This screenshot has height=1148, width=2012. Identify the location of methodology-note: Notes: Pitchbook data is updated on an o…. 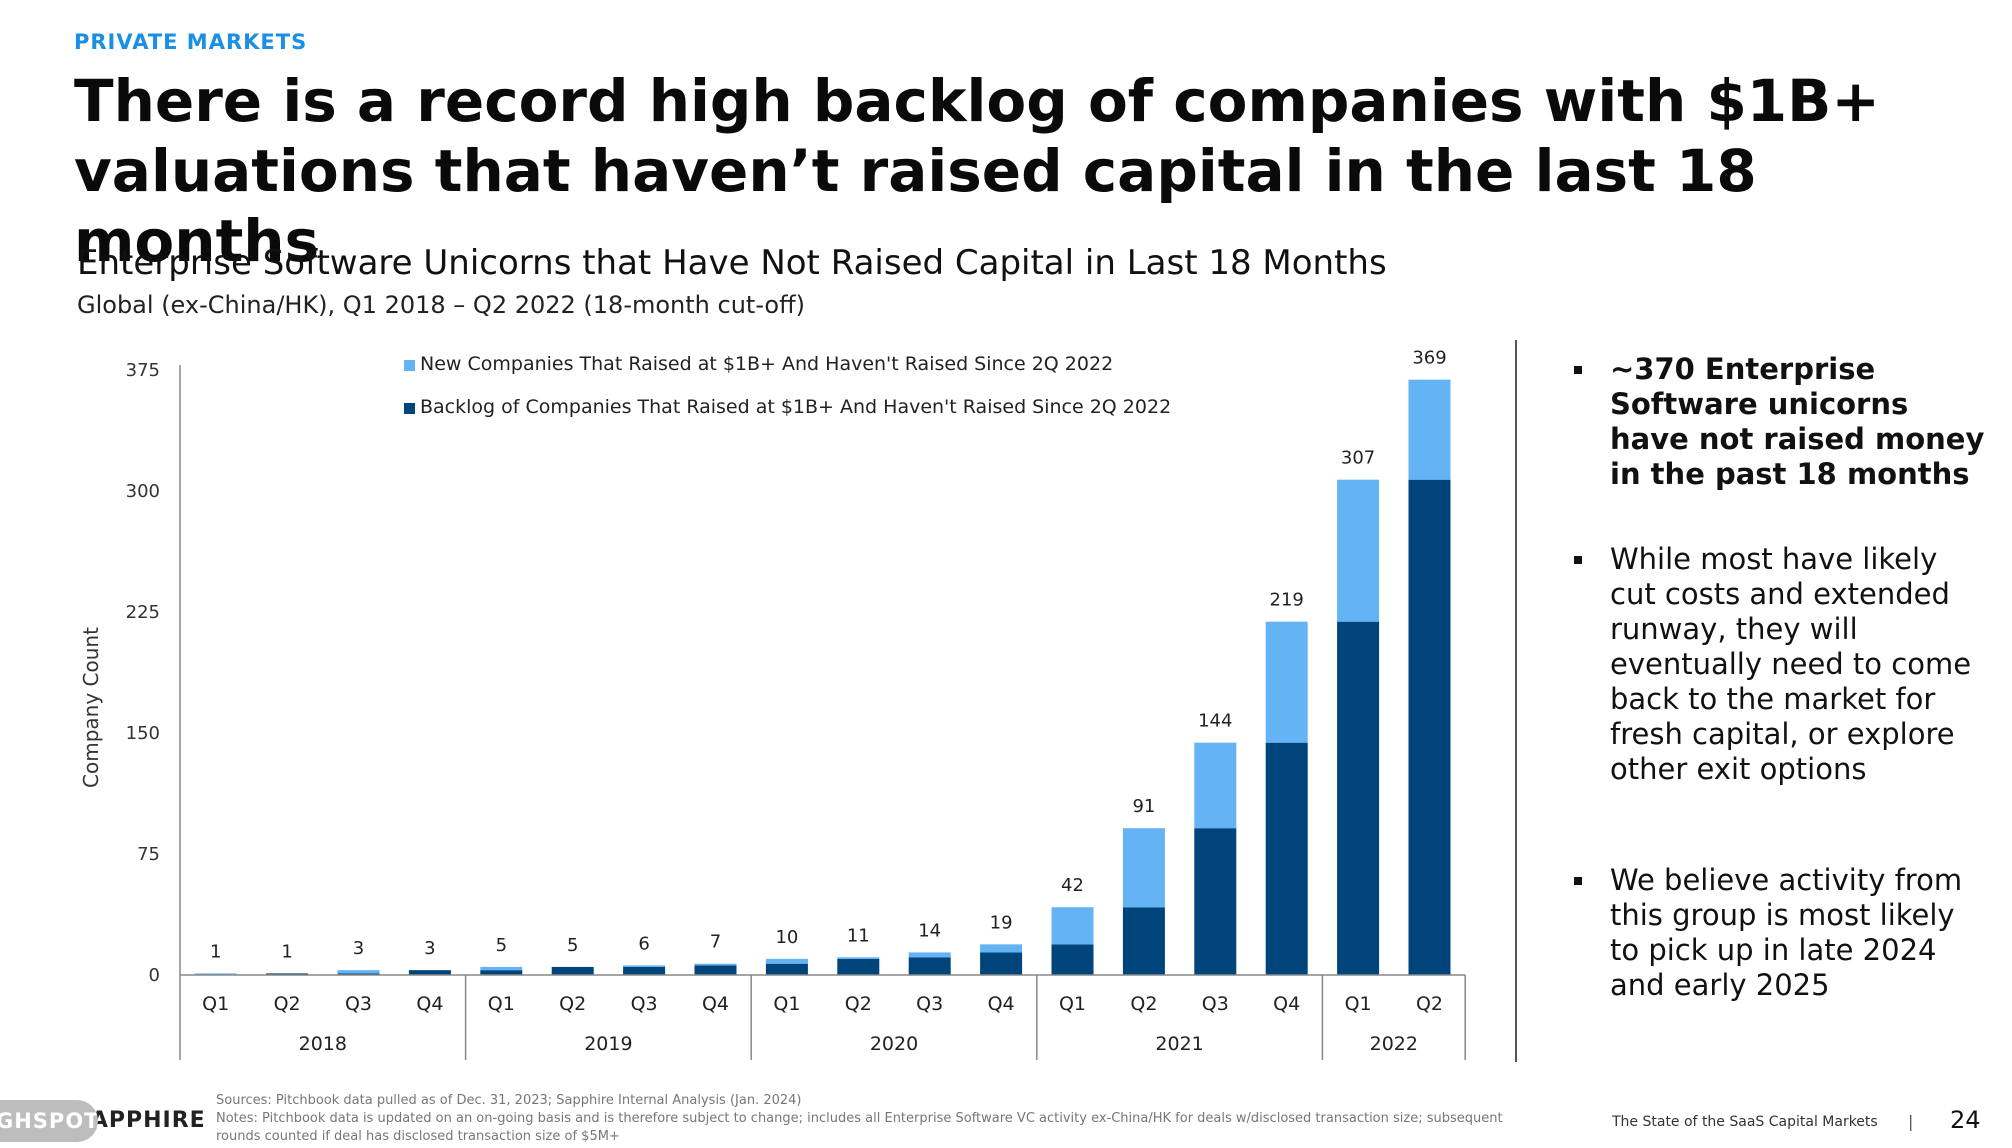
(859, 1127).